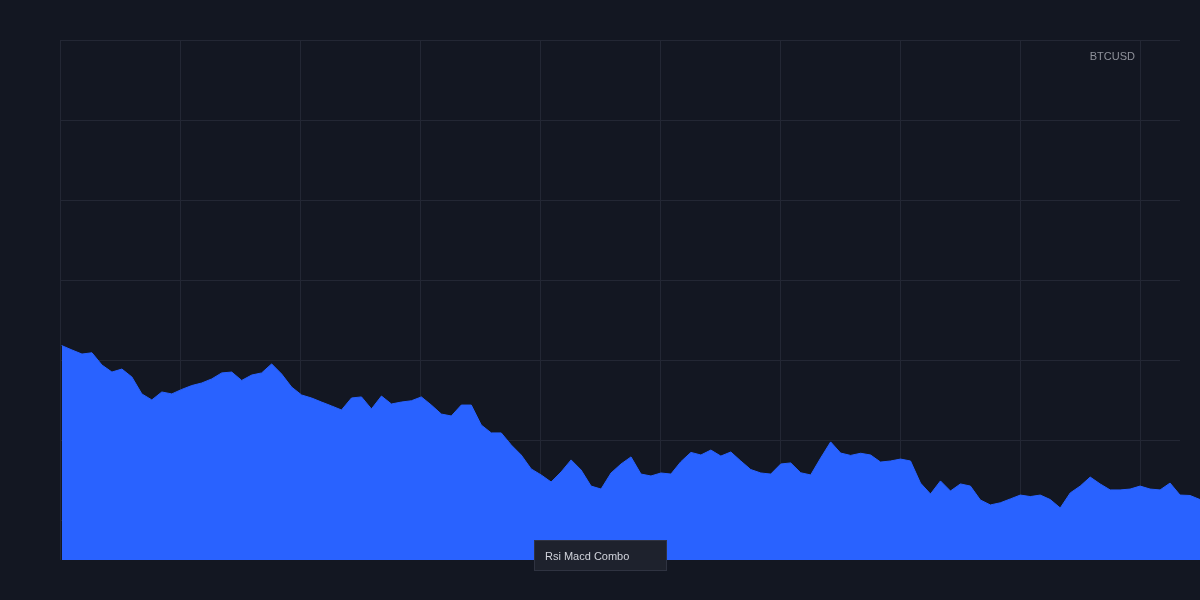 The height and width of the screenshot is (600, 1200). I want to click on label-box: Rsi Macd Combo, so click(600, 555).